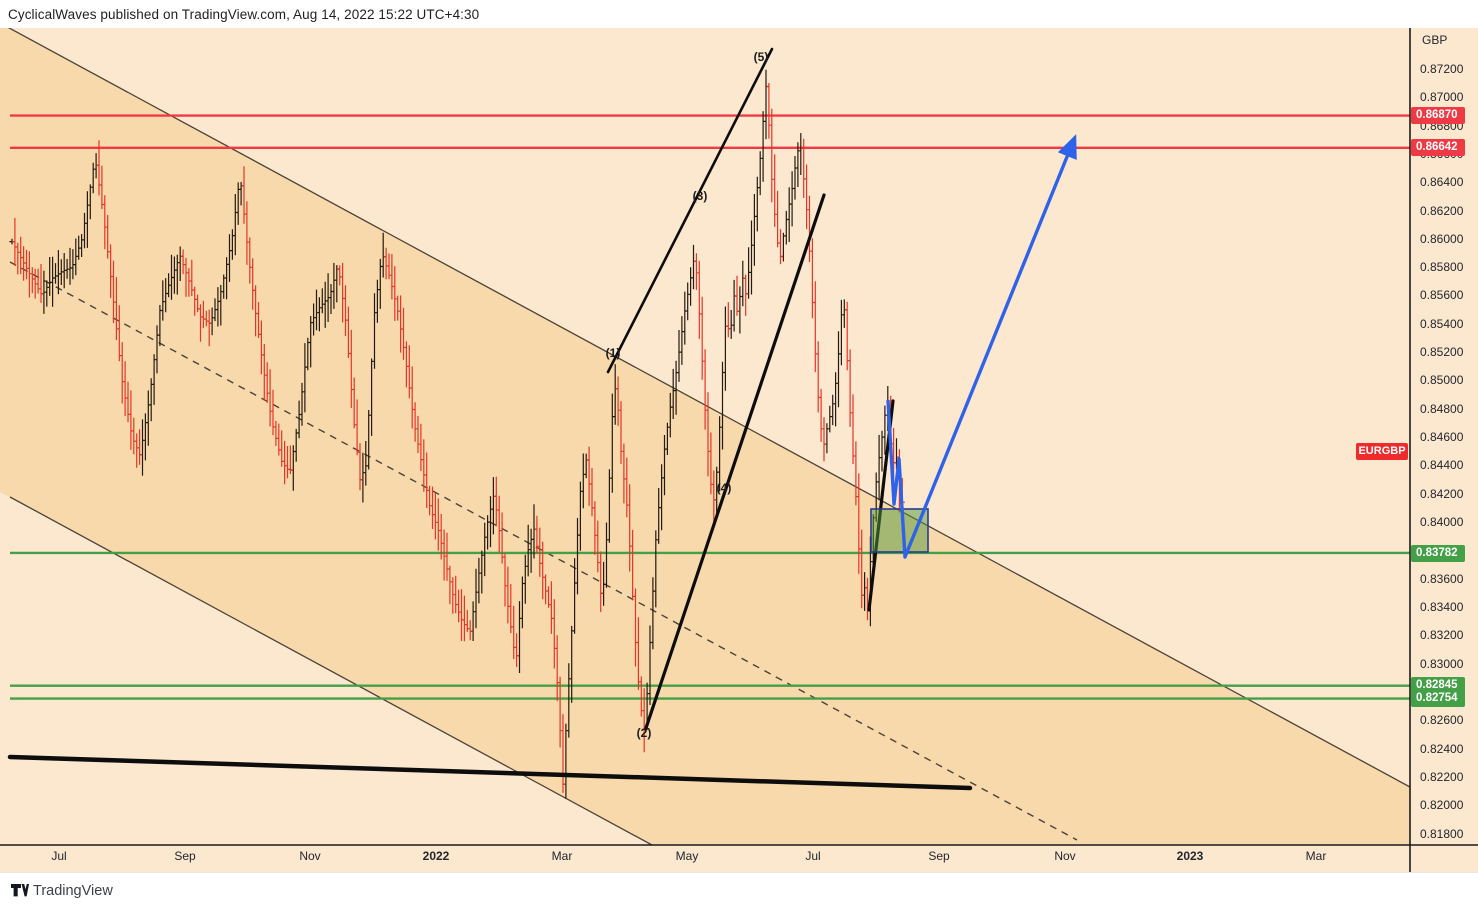 The height and width of the screenshot is (908, 1478). Describe the element at coordinates (1442, 720) in the screenshot. I see `price-tick-label: 0.82600` at that location.